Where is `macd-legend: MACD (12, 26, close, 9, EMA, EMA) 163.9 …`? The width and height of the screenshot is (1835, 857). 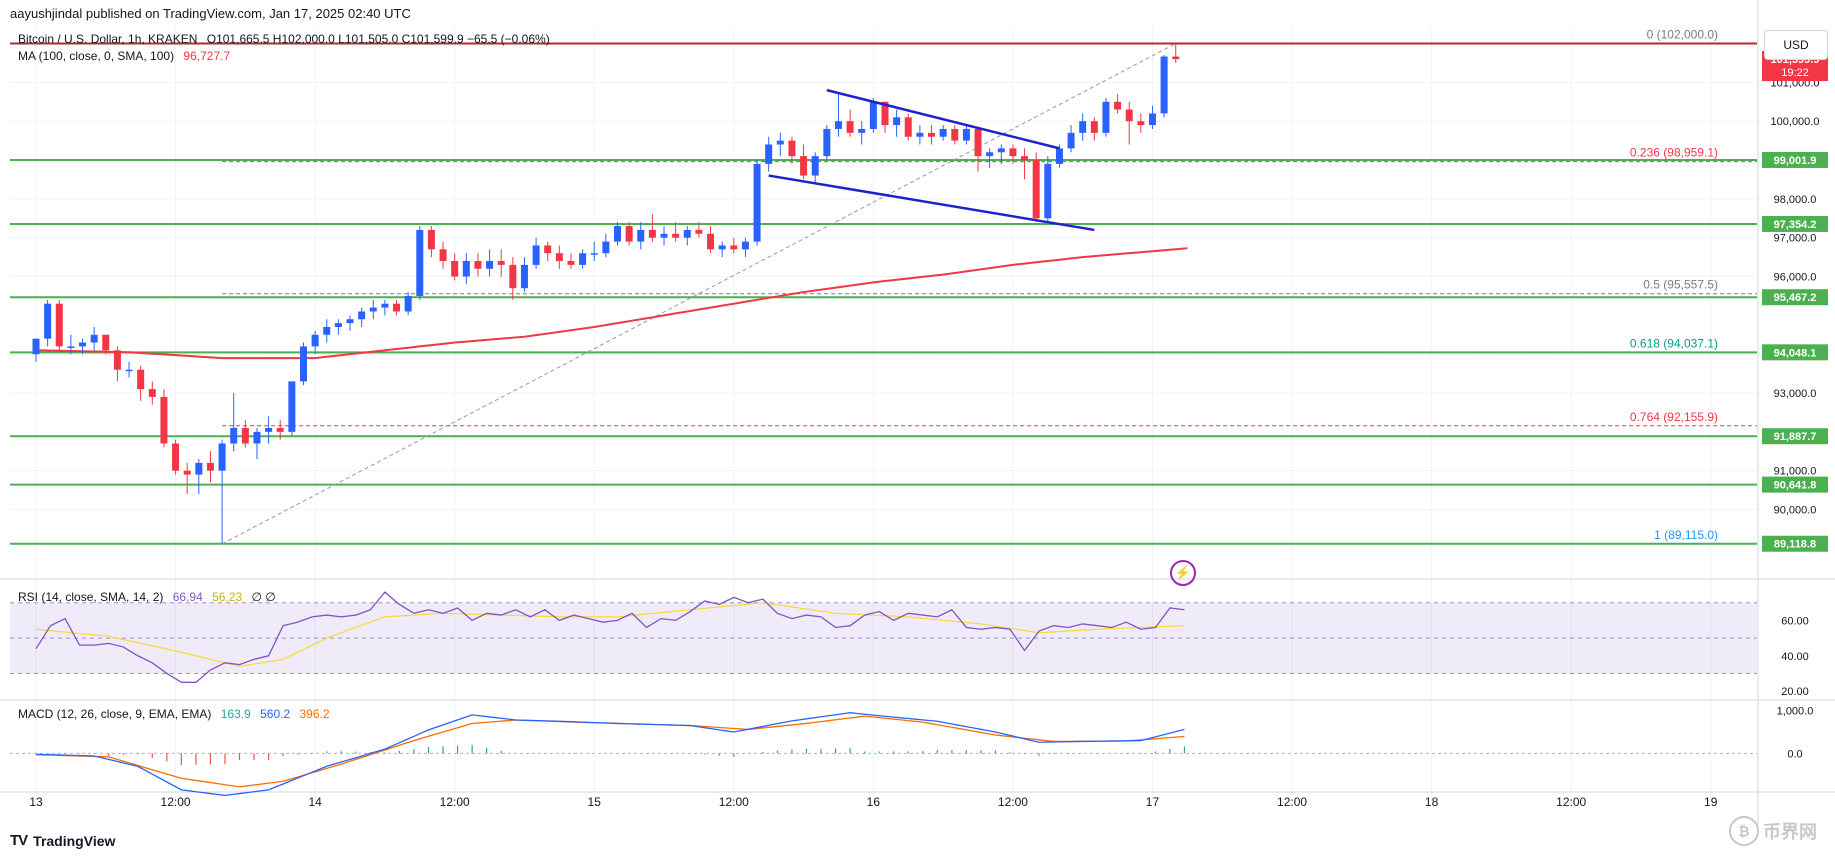
macd-legend: MACD (12, 26, close, 9, EMA, EMA) 163.9 … is located at coordinates (177, 714).